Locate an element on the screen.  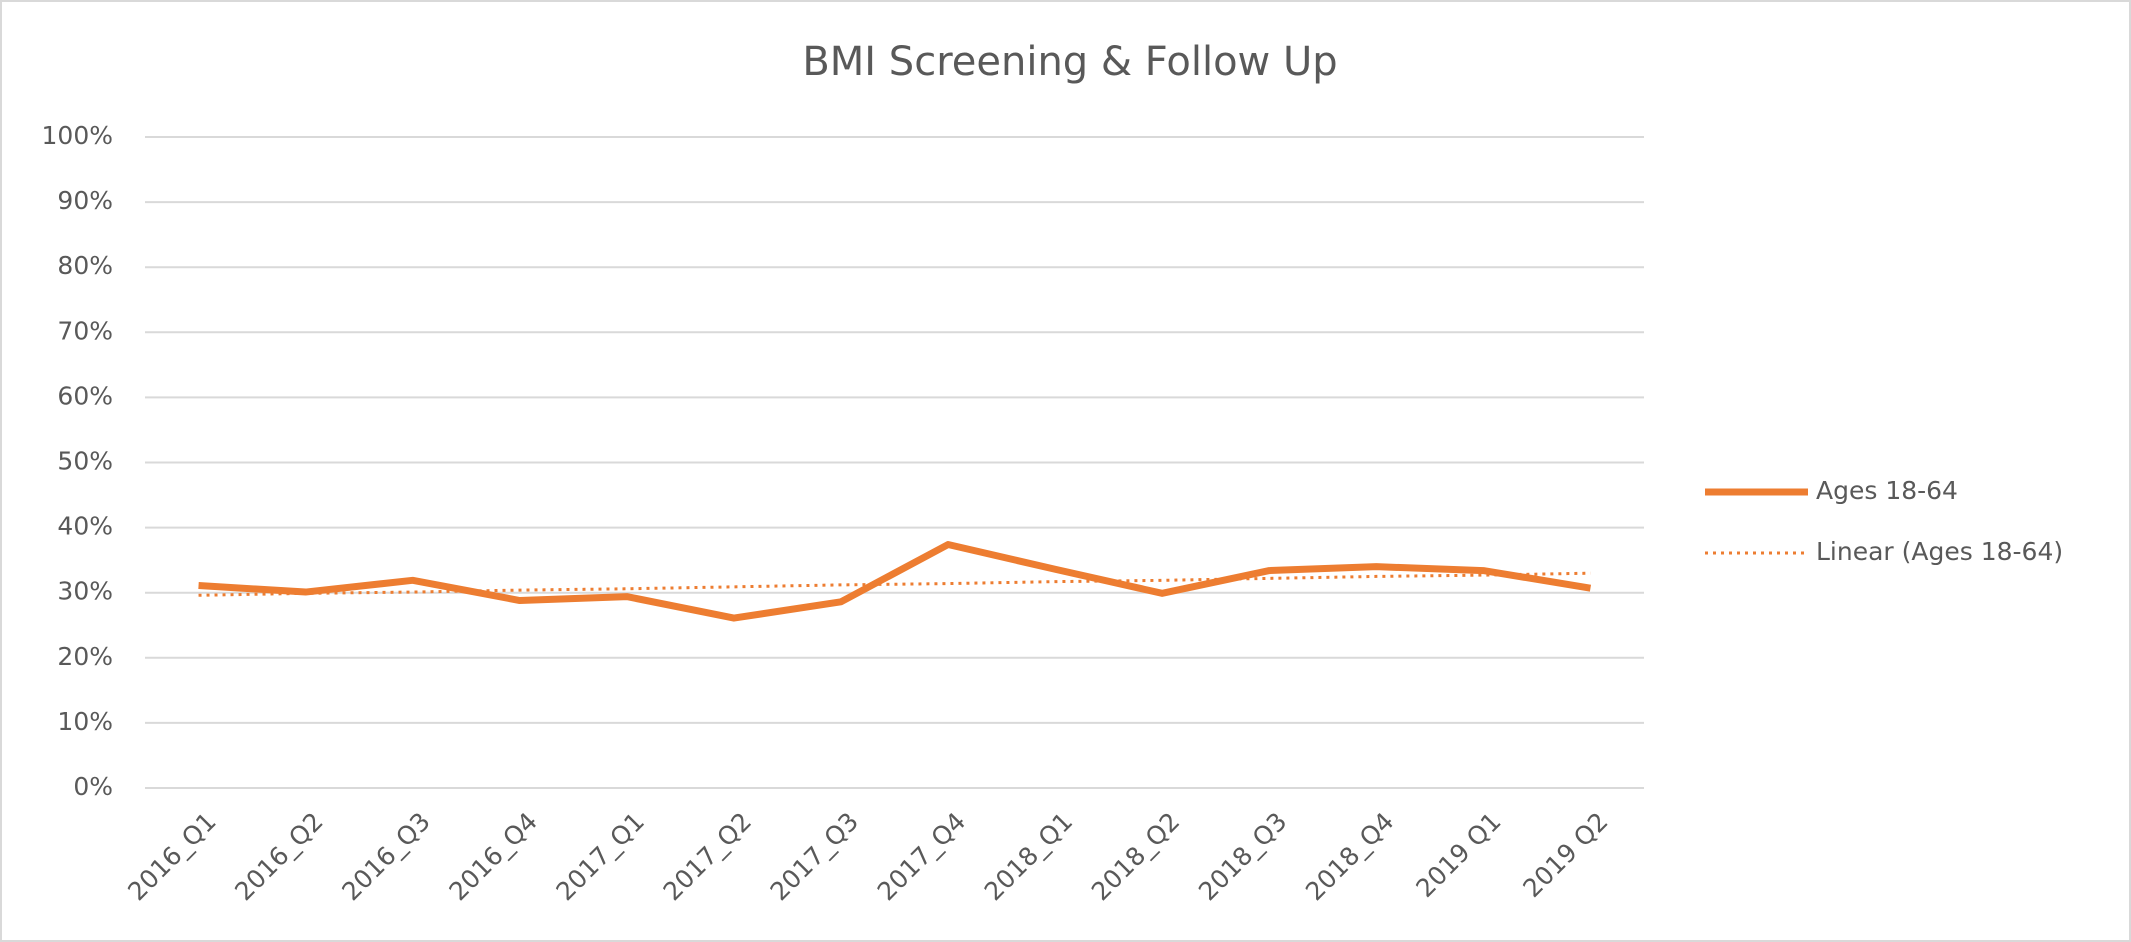
y-tick-label: 90% is located at coordinates (85, 200).